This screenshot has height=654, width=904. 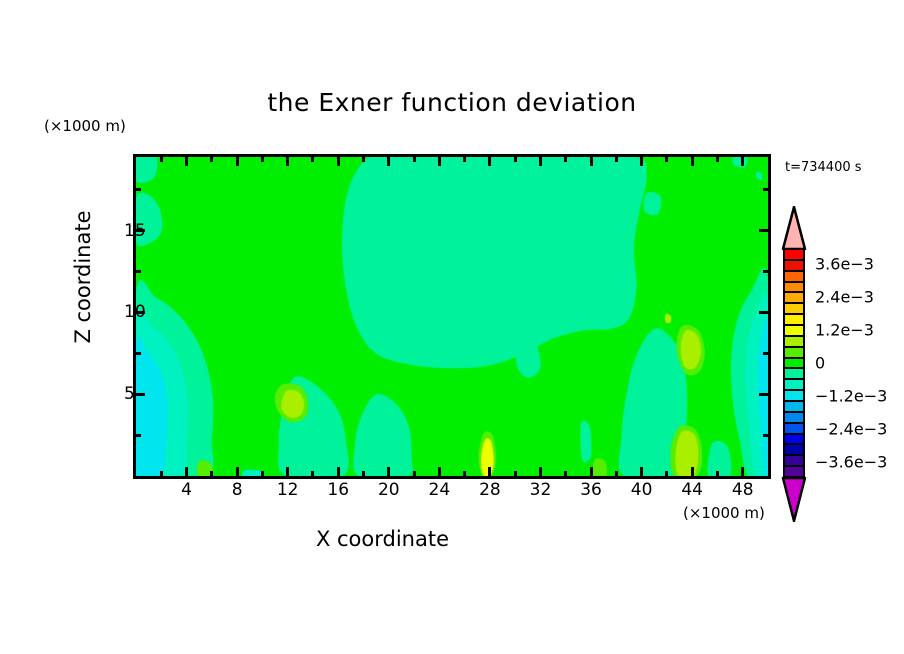 What do you see at coordinates (452, 102) in the screenshot?
I see `page-title: the Exner function deviation` at bounding box center [452, 102].